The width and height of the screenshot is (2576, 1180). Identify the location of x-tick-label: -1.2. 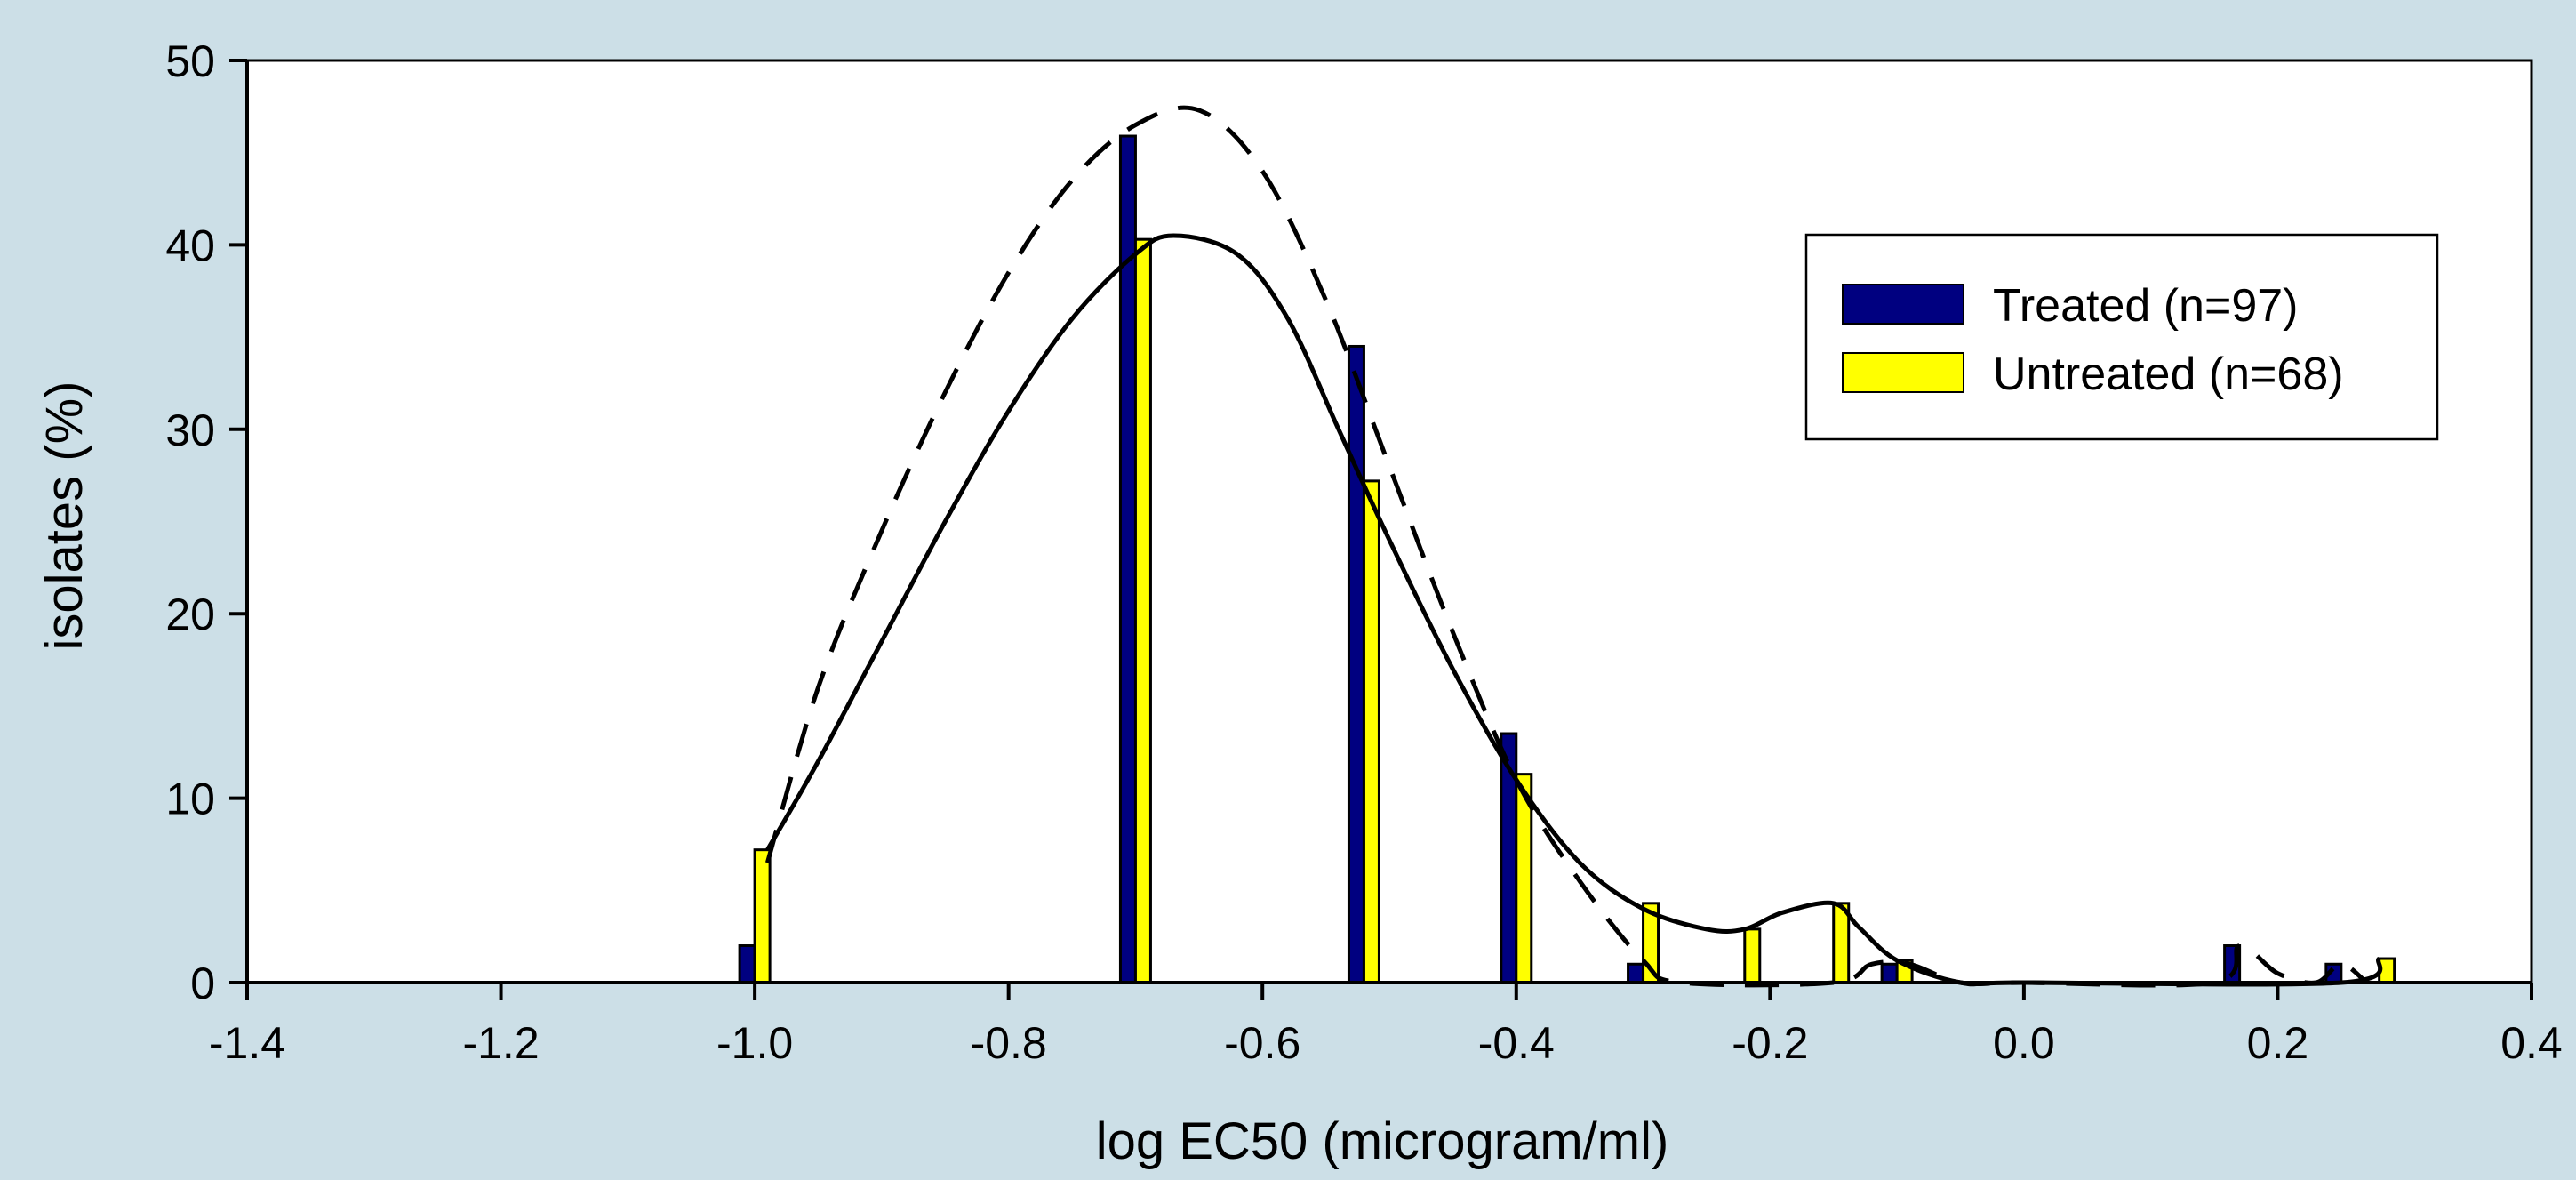
(500, 1043).